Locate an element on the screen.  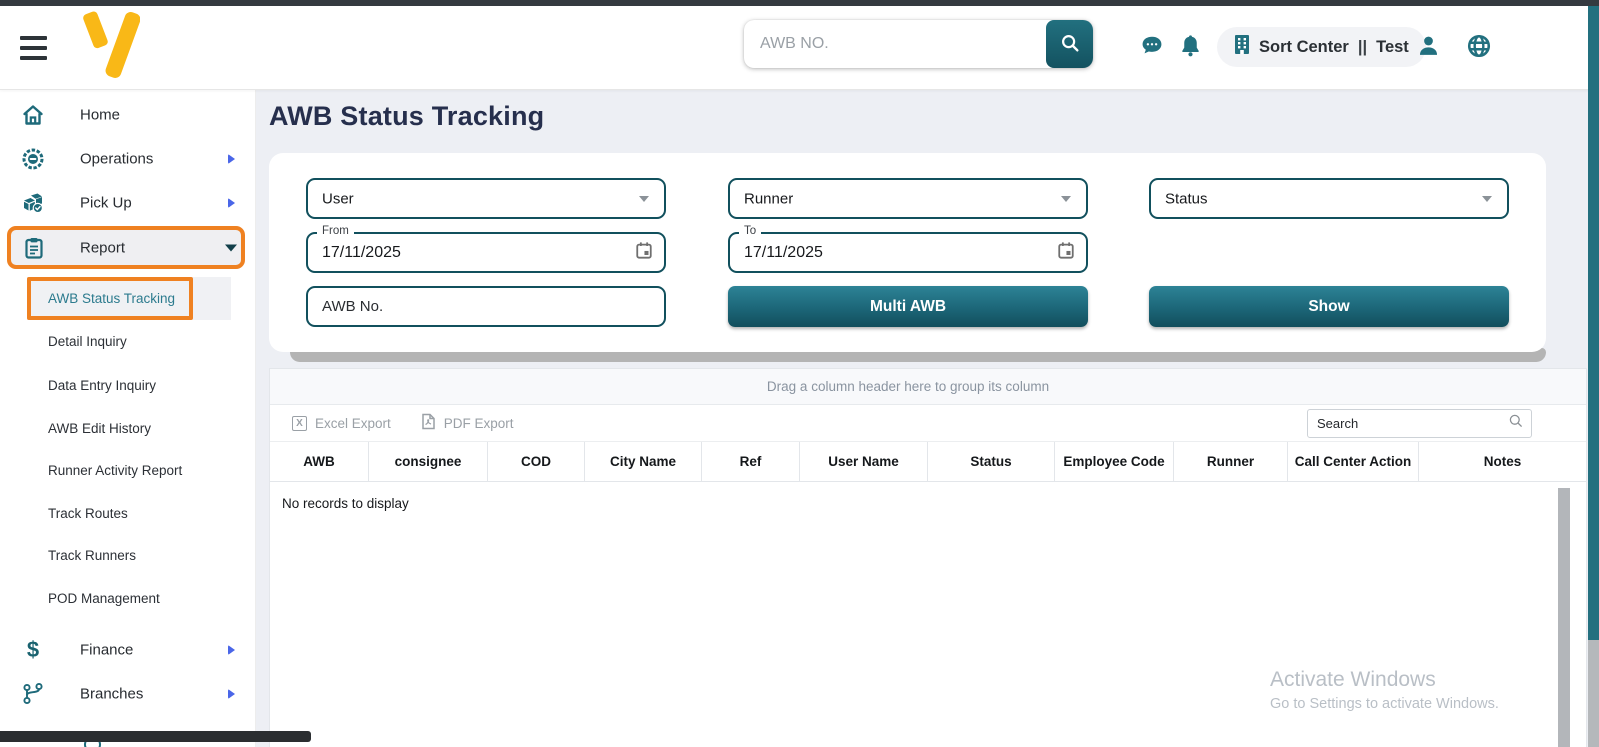
window-top-edge is located at coordinates (799, 3).